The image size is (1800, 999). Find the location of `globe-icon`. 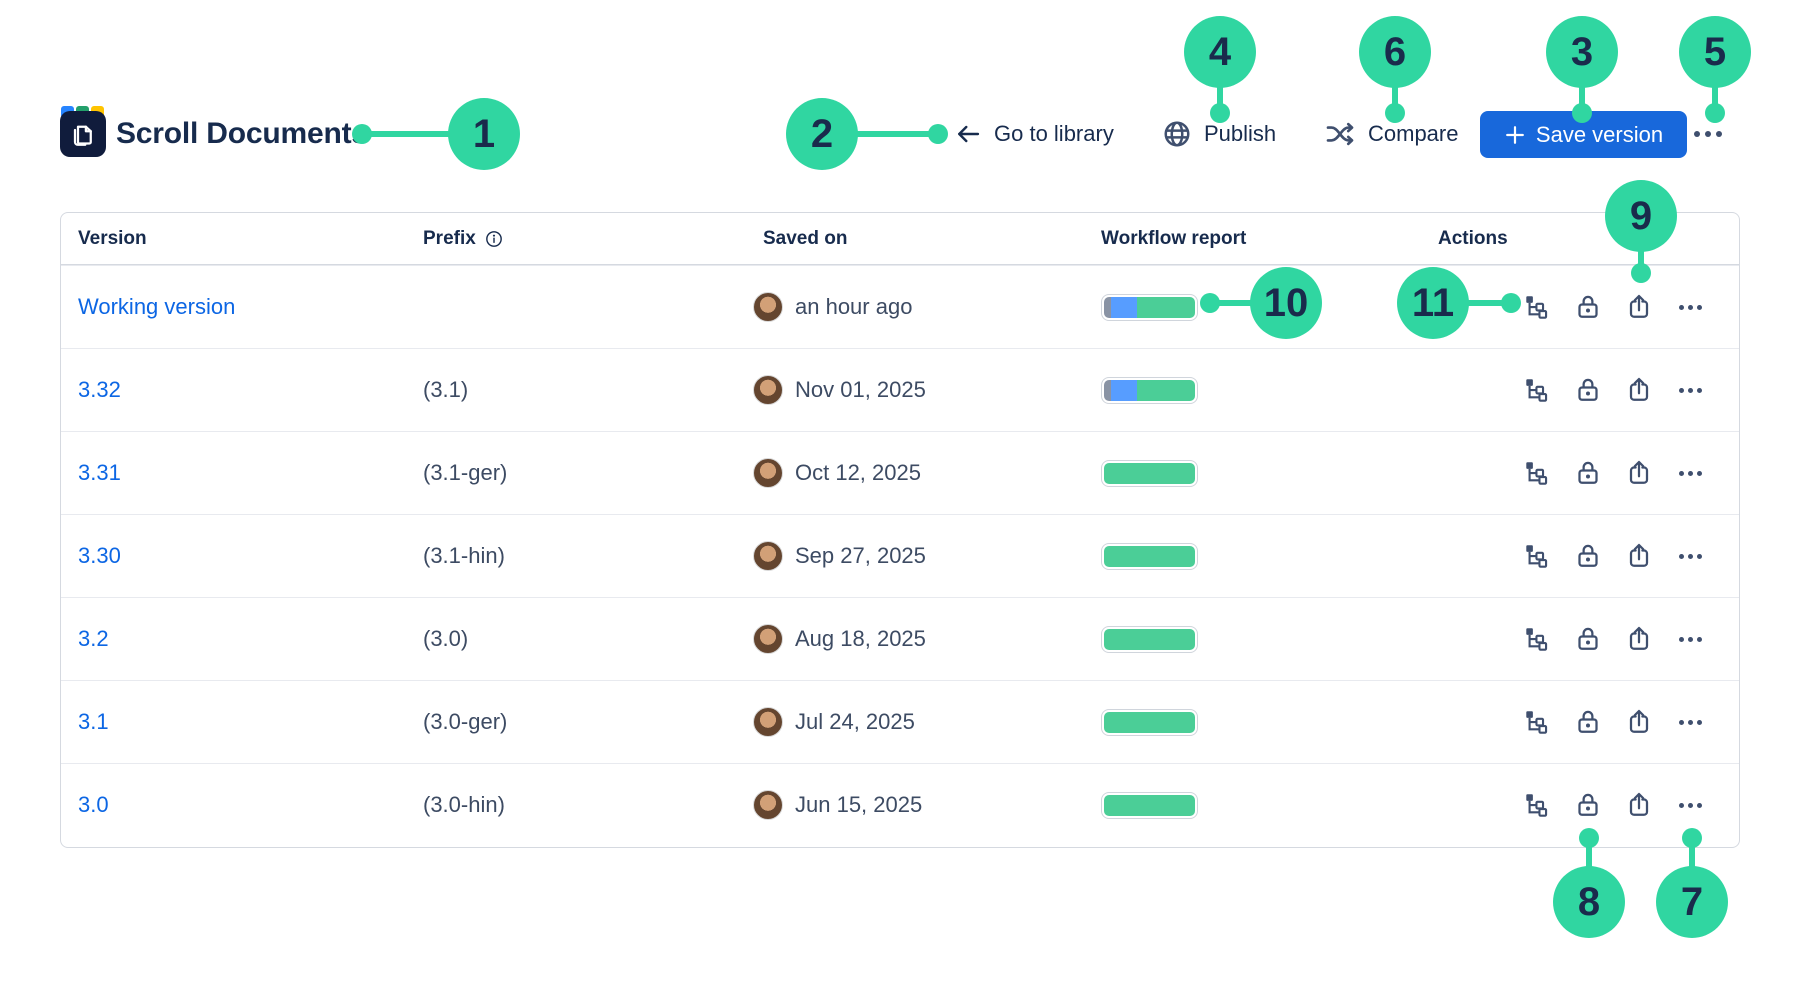

globe-icon is located at coordinates (1177, 134).